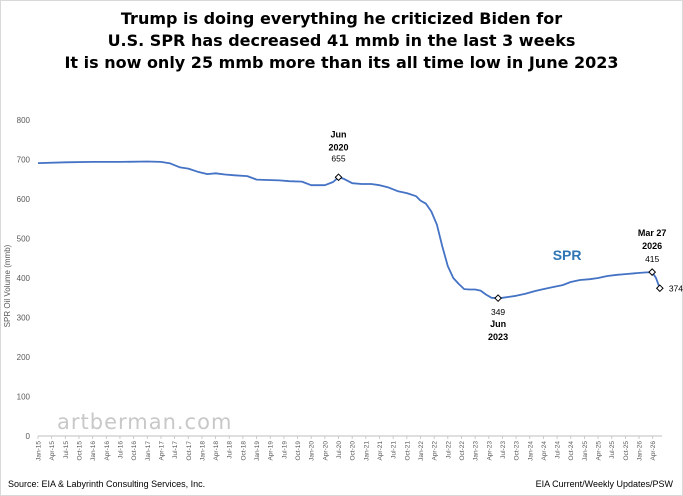 The image size is (683, 496). I want to click on x-tick-label: Apr-15, so click(52, 451).